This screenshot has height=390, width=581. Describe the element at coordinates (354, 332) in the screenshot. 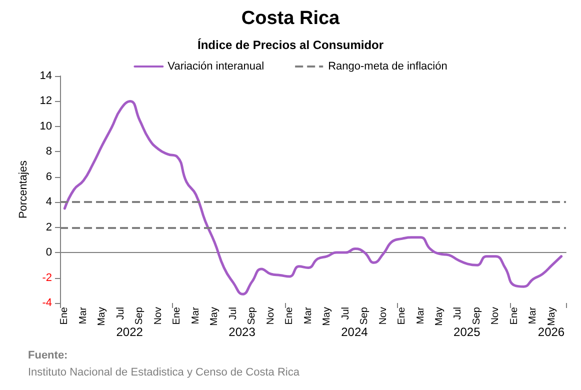

I see `text: 2024` at that location.